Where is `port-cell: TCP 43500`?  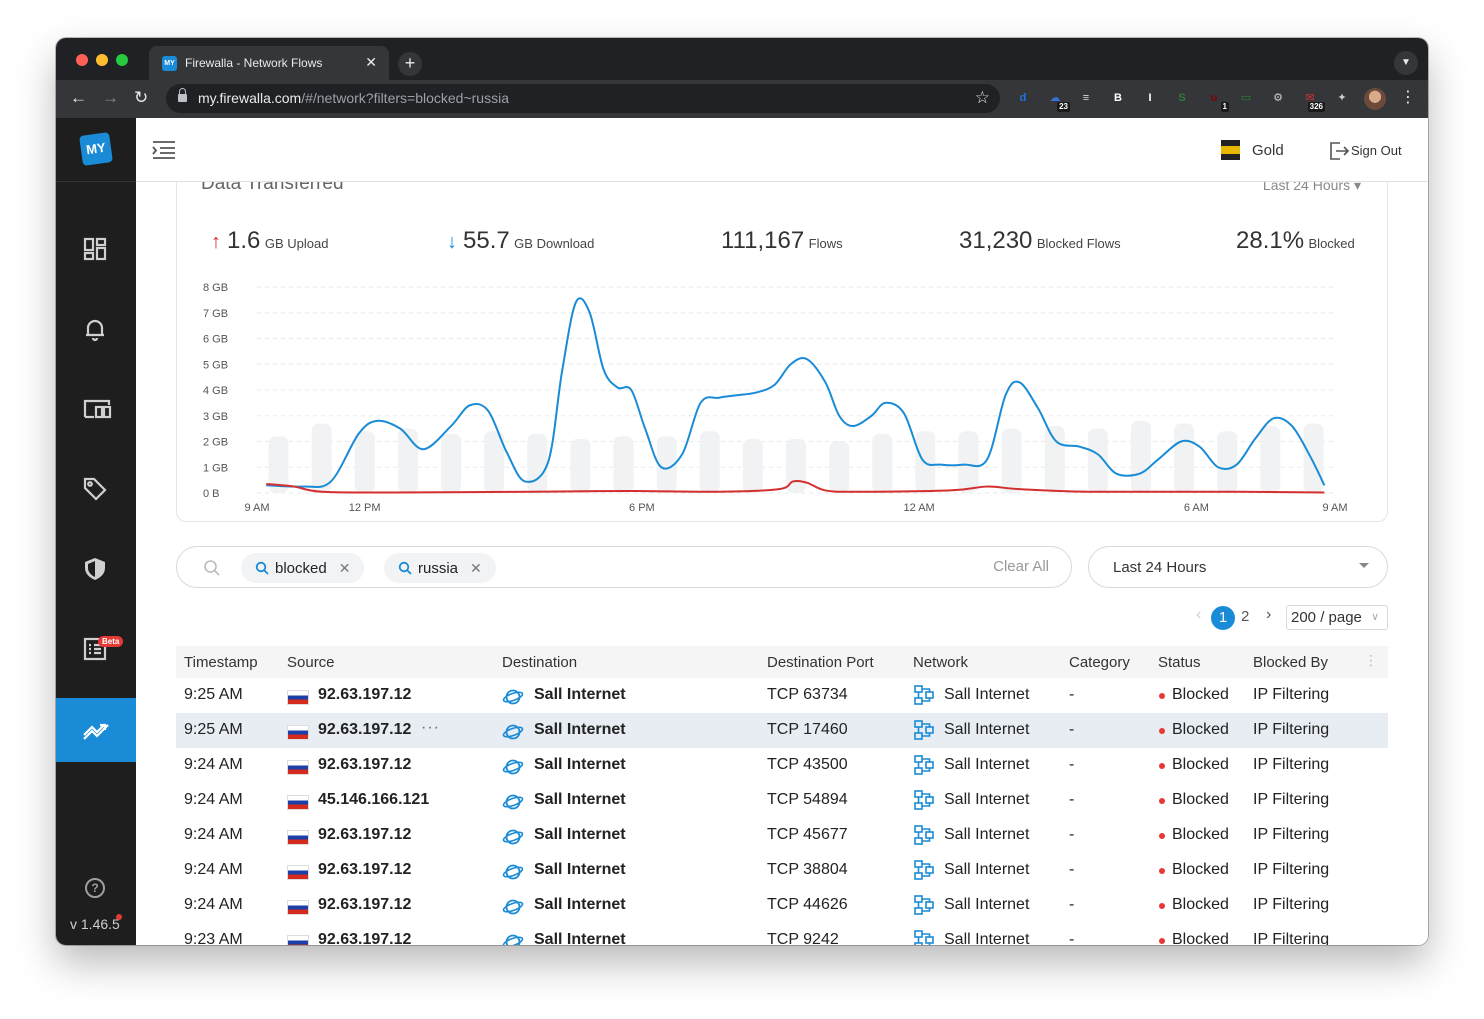
port-cell: TCP 43500 is located at coordinates (807, 764).